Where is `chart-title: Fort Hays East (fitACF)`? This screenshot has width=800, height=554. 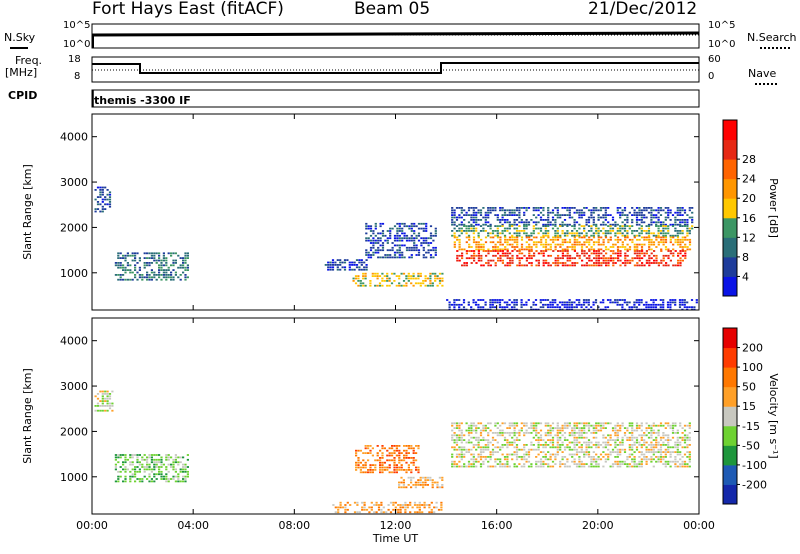 chart-title: Fort Hays East (fitACF) is located at coordinates (188, 9).